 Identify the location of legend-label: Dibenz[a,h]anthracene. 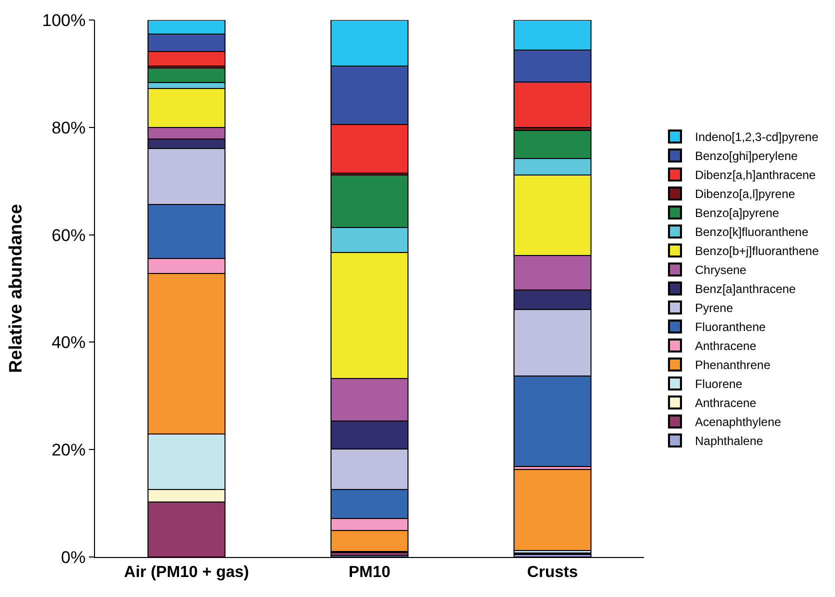
(755, 175).